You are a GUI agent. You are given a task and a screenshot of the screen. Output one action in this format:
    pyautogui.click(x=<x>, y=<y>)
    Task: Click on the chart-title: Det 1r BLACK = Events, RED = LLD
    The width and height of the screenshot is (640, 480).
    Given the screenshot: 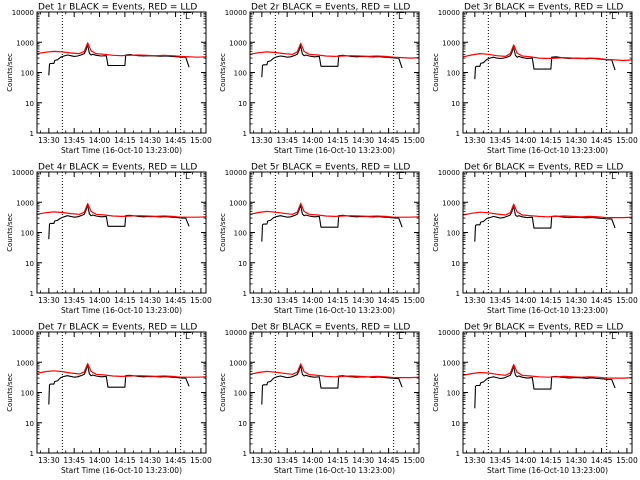 What is the action you would take?
    pyautogui.click(x=117, y=8)
    